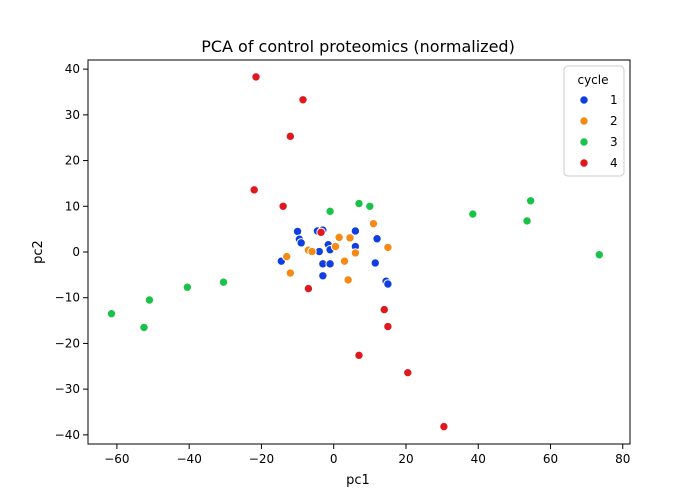 The height and width of the screenshot is (500, 700). I want to click on x-tick-label: 80, so click(622, 459).